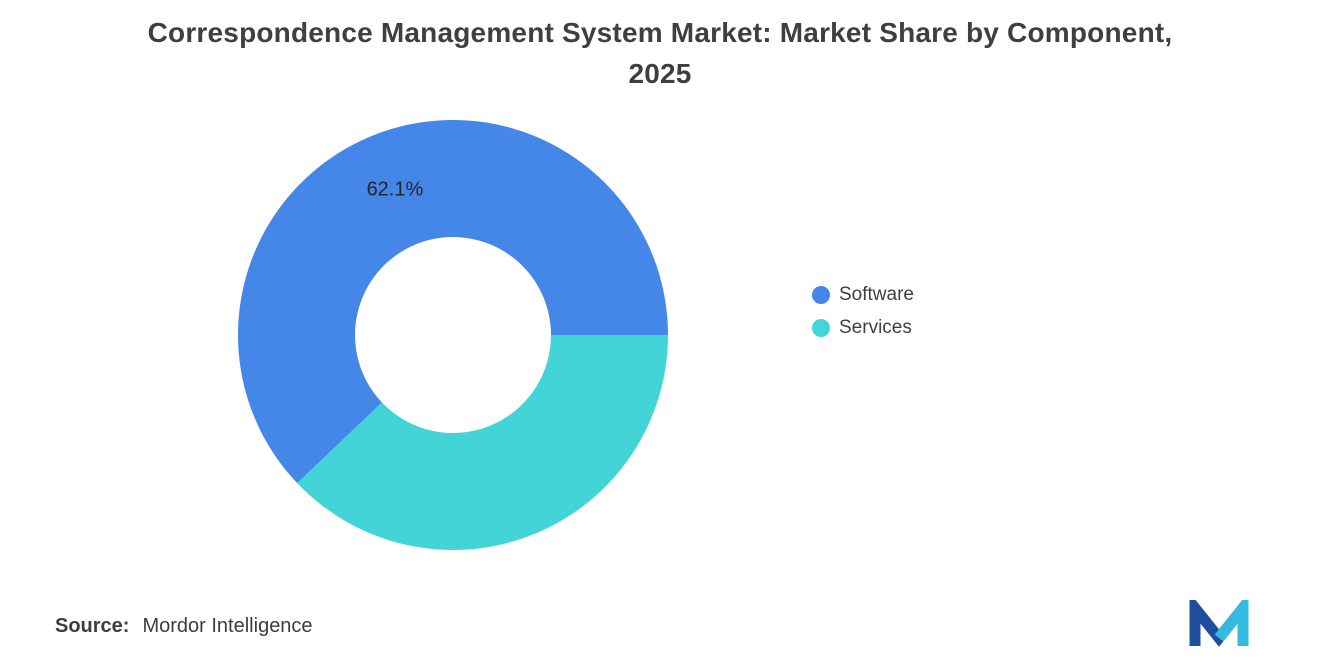  What do you see at coordinates (92, 626) in the screenshot?
I see `source-prefix: Source:` at bounding box center [92, 626].